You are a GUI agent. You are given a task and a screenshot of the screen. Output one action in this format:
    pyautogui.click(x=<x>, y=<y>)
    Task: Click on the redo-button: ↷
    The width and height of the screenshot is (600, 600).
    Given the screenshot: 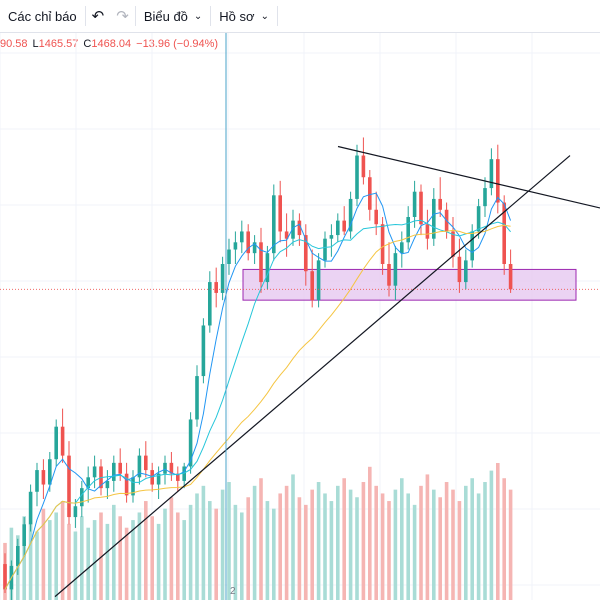 What is the action you would take?
    pyautogui.click(x=122, y=16)
    